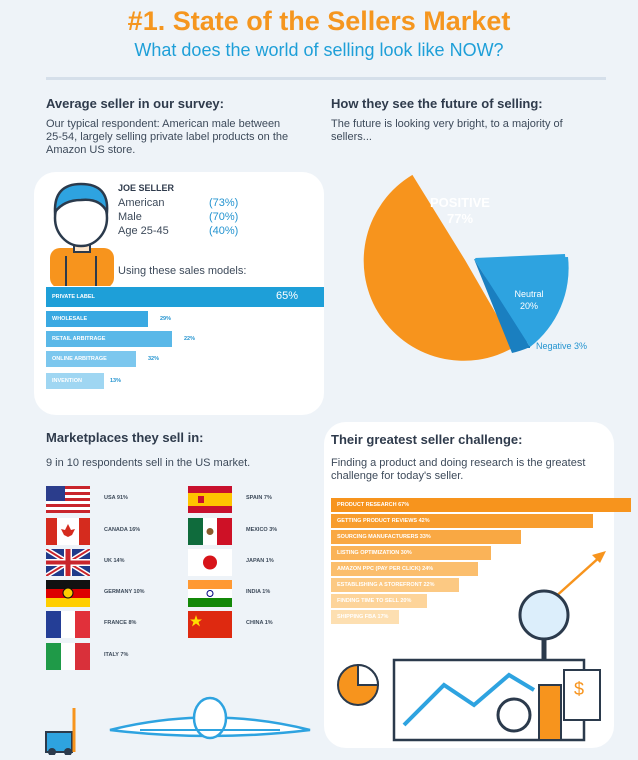 The image size is (638, 760). What do you see at coordinates (384, 537) in the screenshot?
I see `challenge-bar-label: SOURCING MANUFACTURERS 33%` at bounding box center [384, 537].